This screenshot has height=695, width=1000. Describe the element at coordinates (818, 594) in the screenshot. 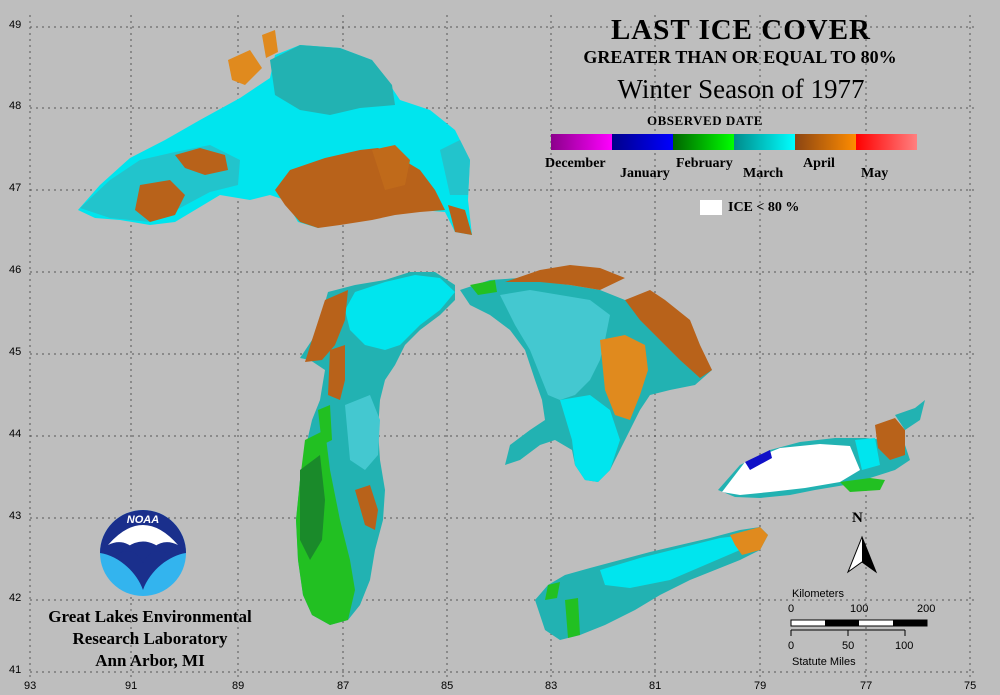

I see `scale-km-title: Kilometers` at that location.